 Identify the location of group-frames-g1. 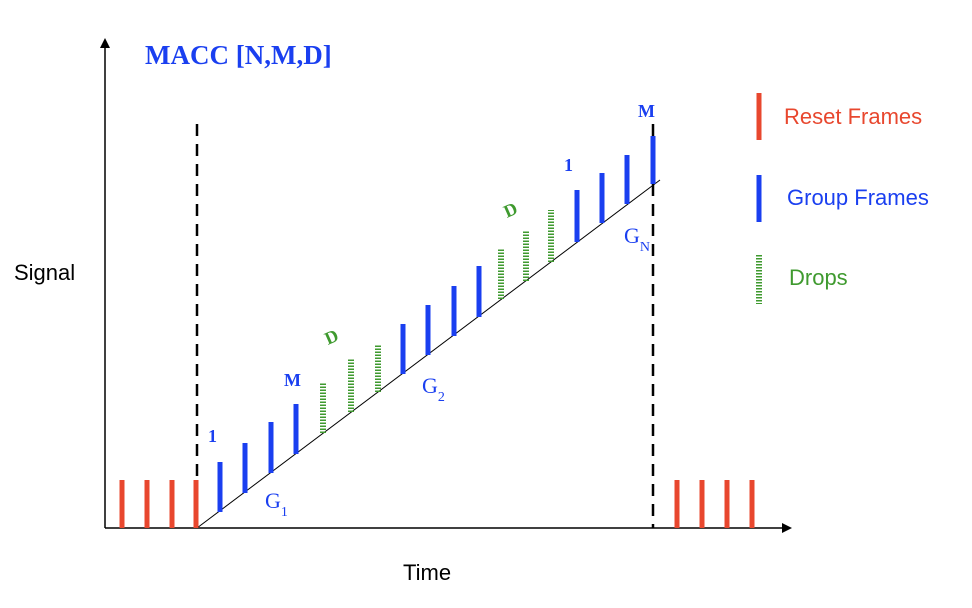
(258, 458).